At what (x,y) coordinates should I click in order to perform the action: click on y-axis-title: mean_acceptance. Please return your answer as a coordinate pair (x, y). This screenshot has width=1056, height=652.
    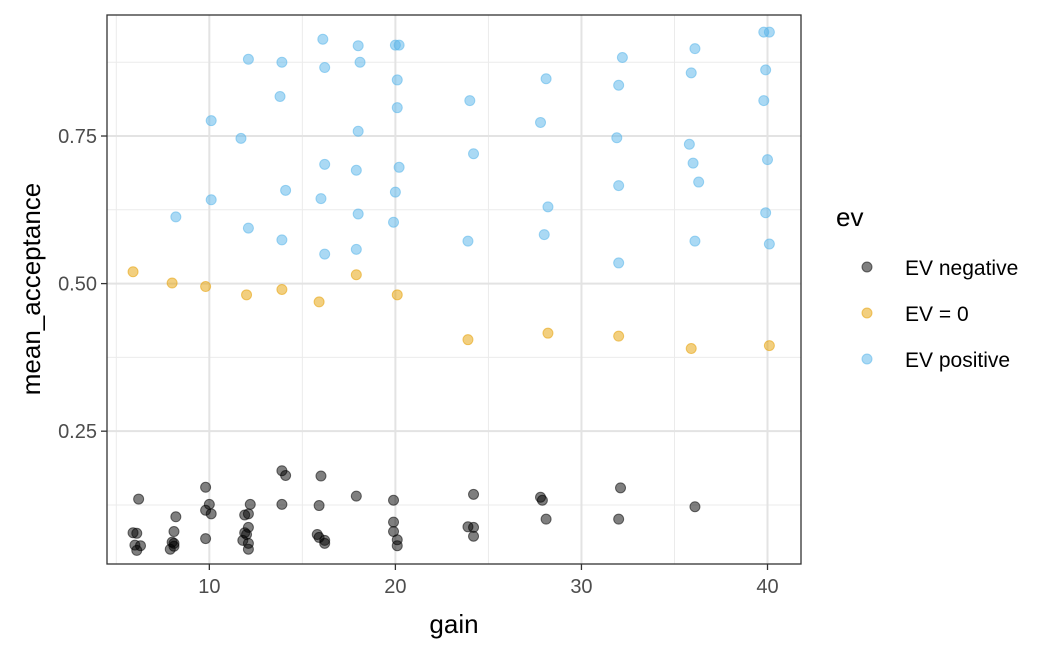
    Looking at the image, I should click on (31, 289).